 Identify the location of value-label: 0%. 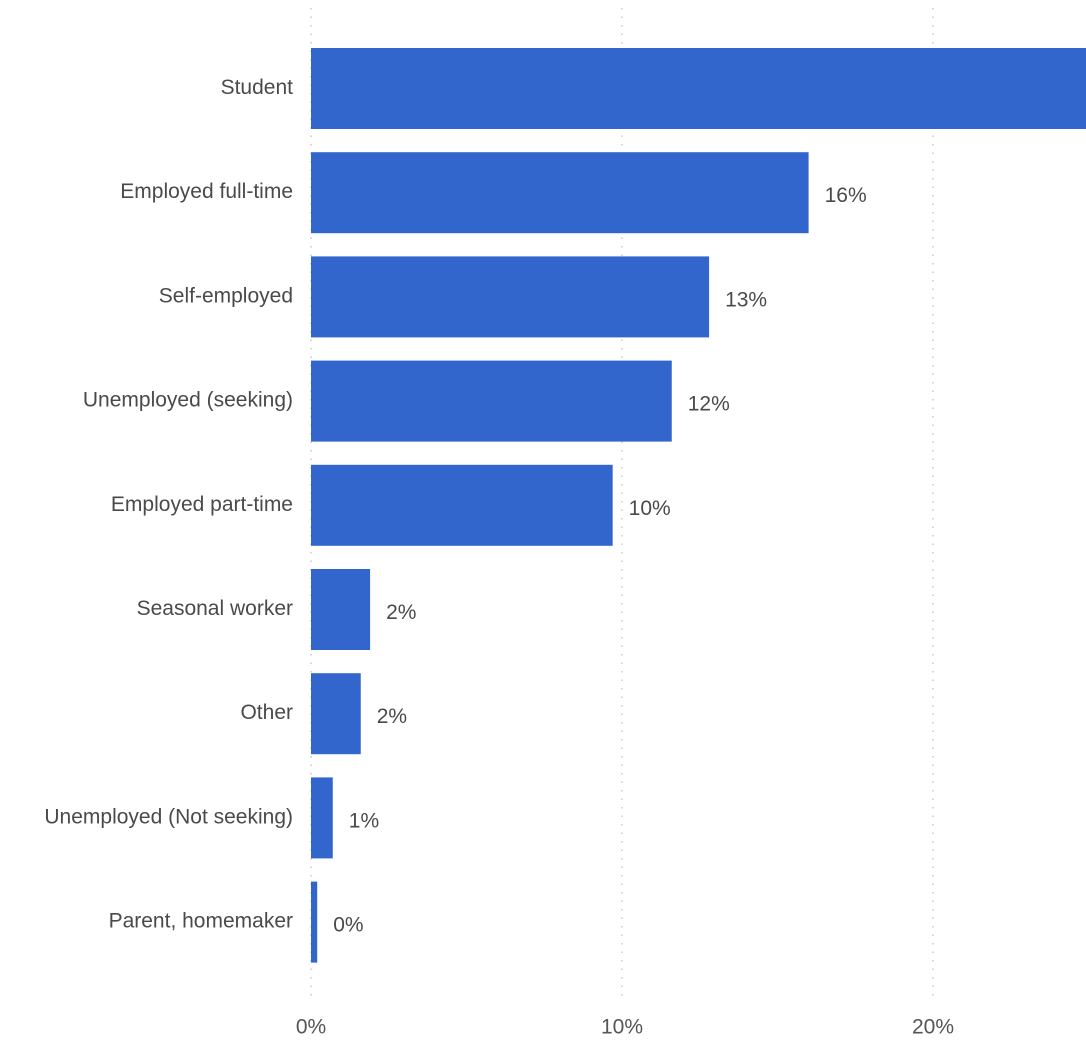
(348, 925).